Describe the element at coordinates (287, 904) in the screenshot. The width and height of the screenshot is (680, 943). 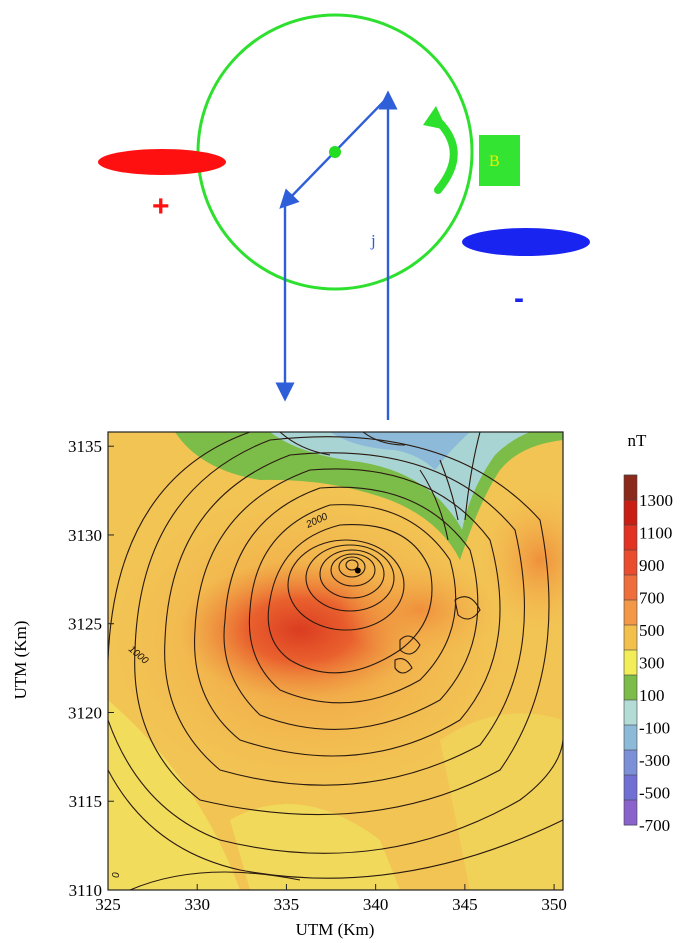
I see `x-tick-label: 335` at that location.